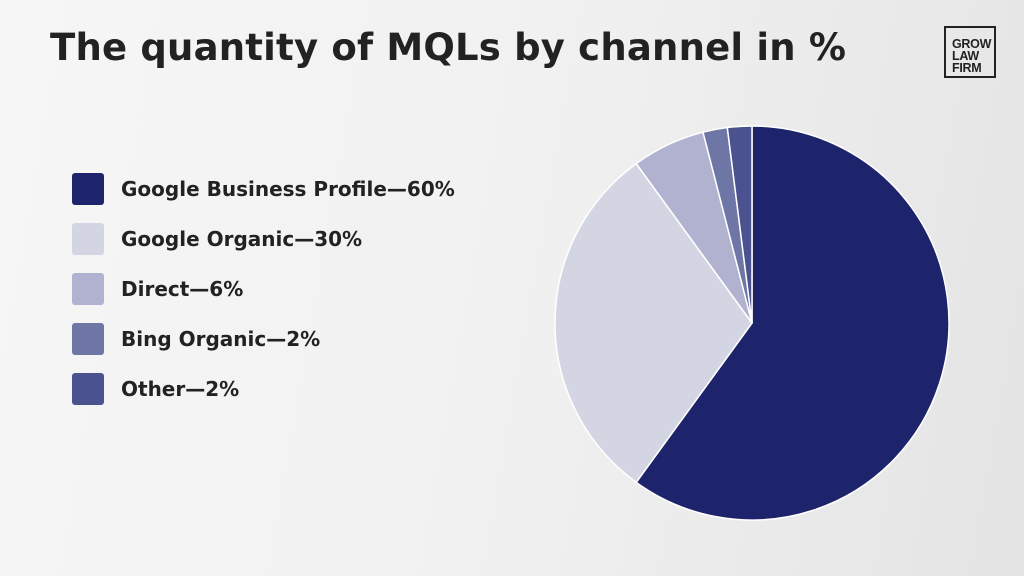 Image resolution: width=1024 pixels, height=576 pixels. I want to click on logo-line: LAW, so click(965, 56).